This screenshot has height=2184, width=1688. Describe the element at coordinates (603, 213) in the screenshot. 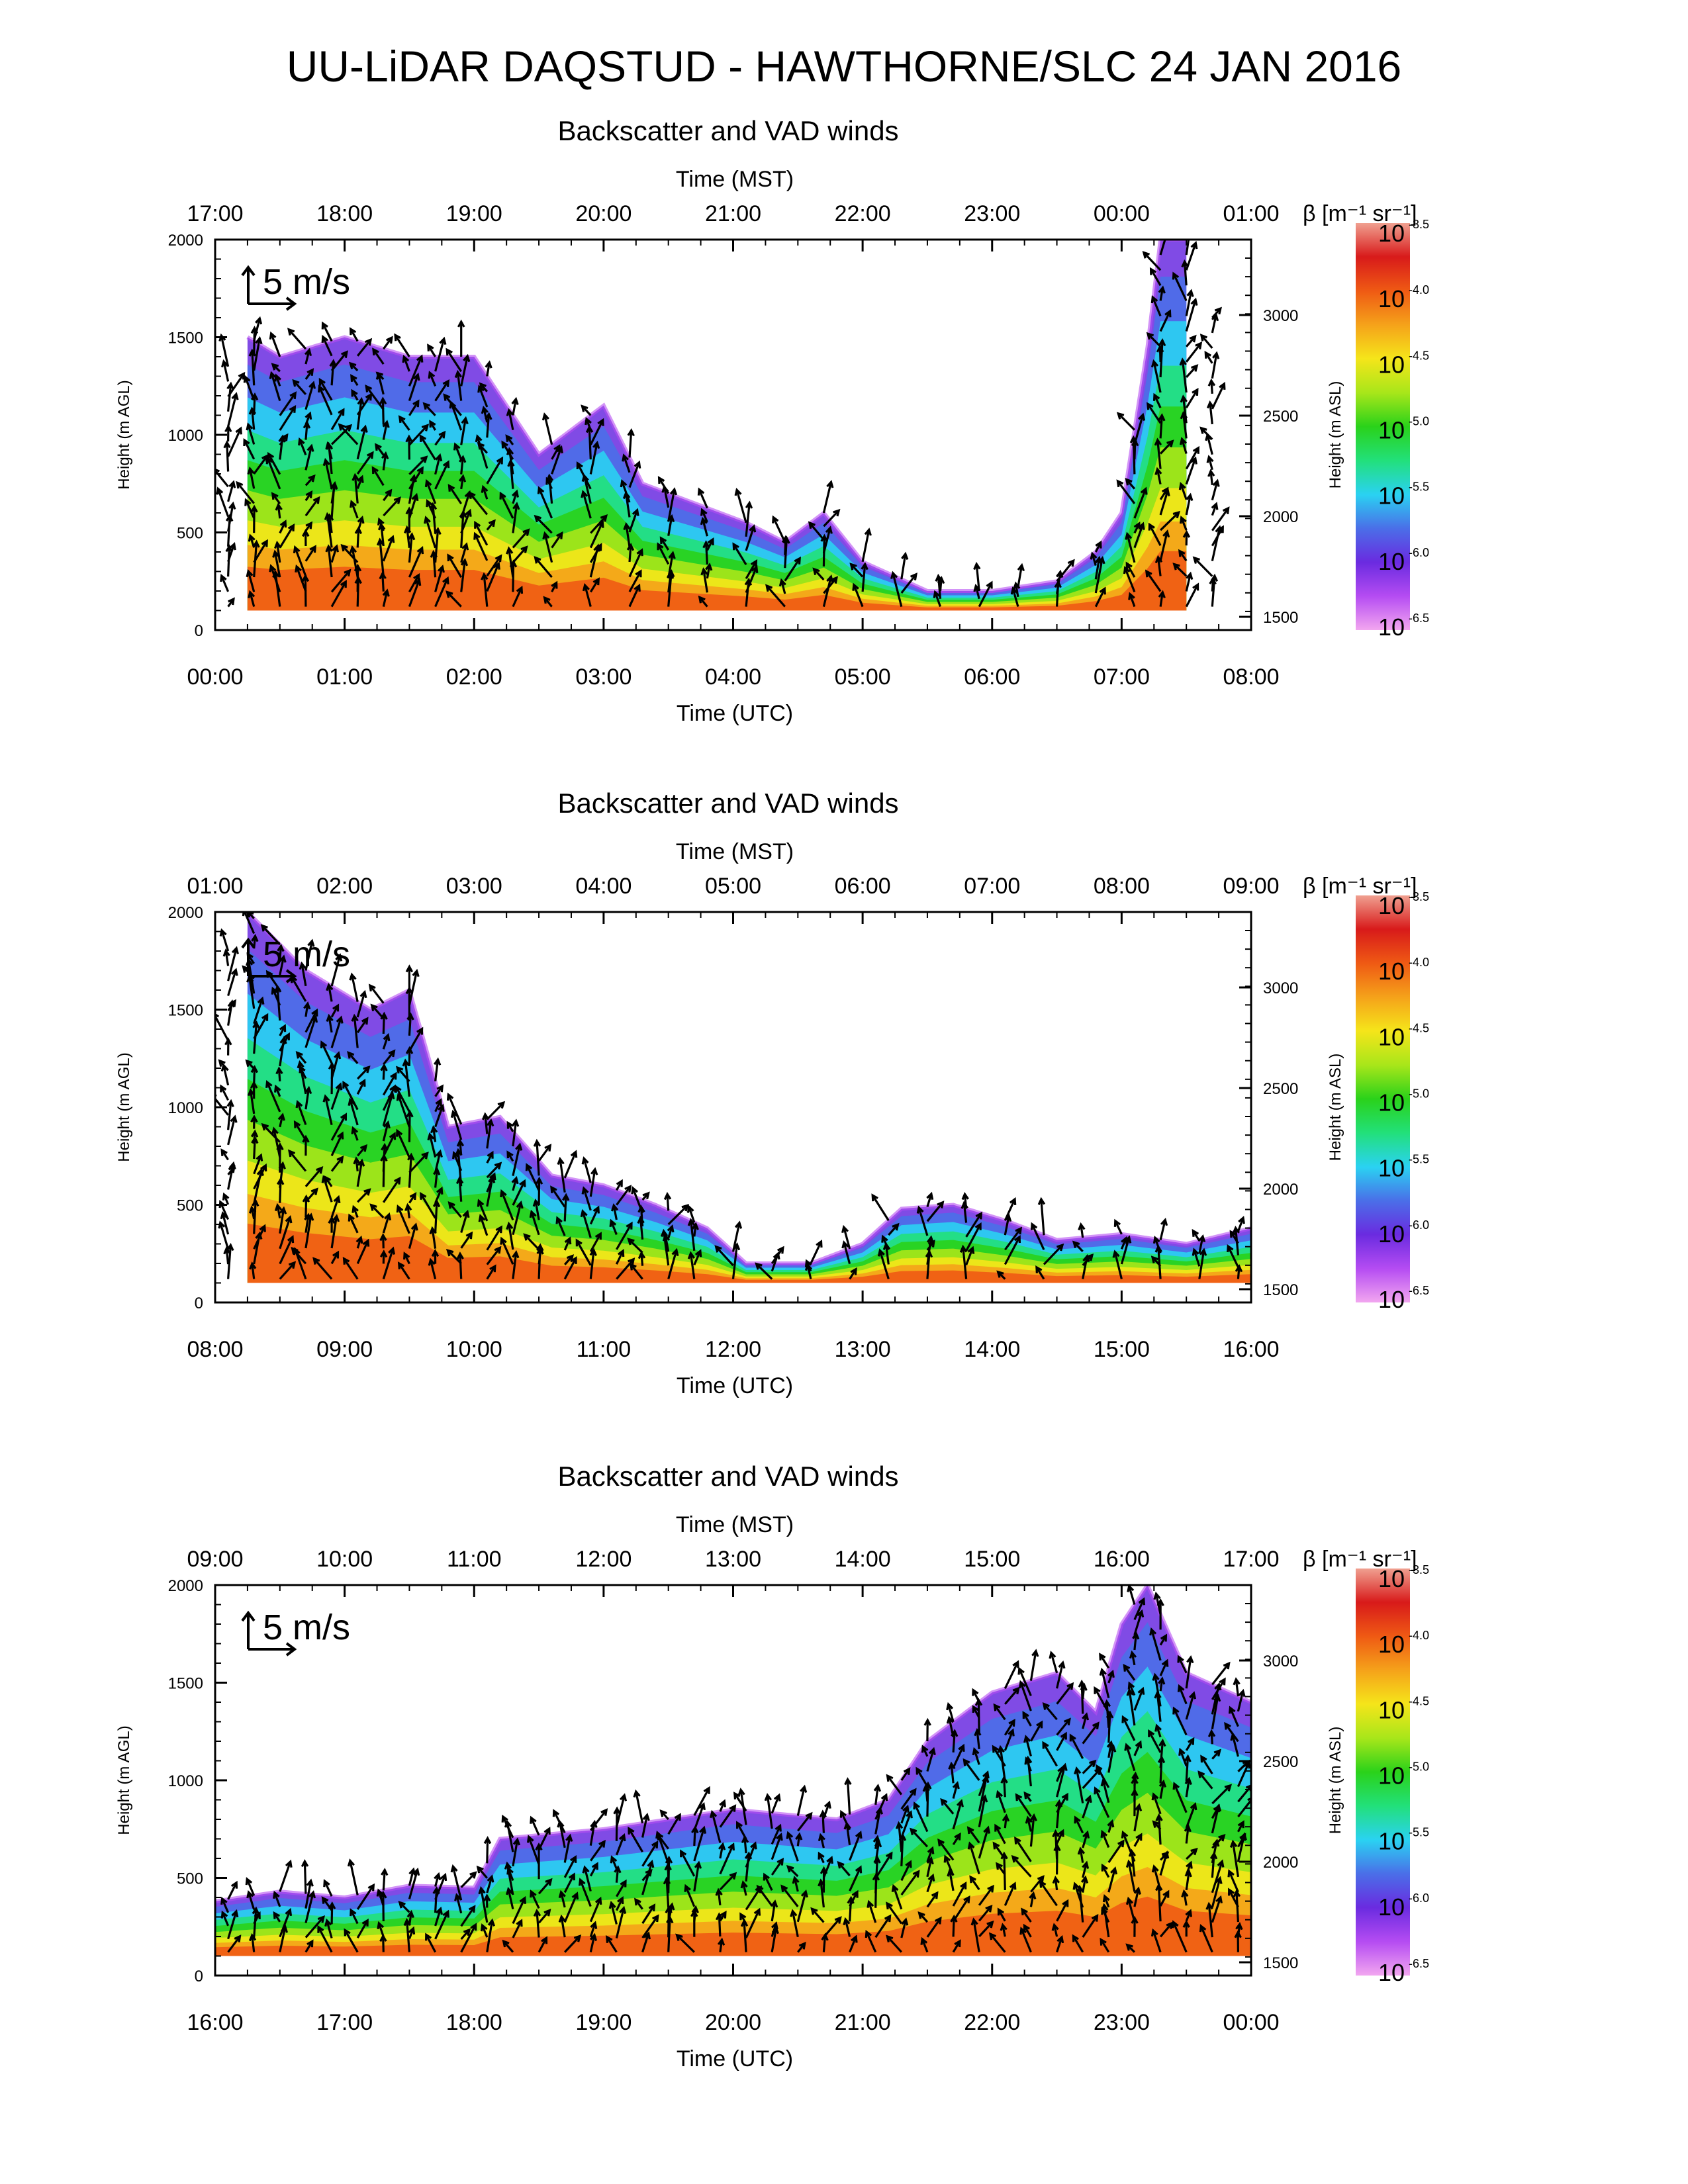

I see `x-tick-label-mst: 20:00` at that location.